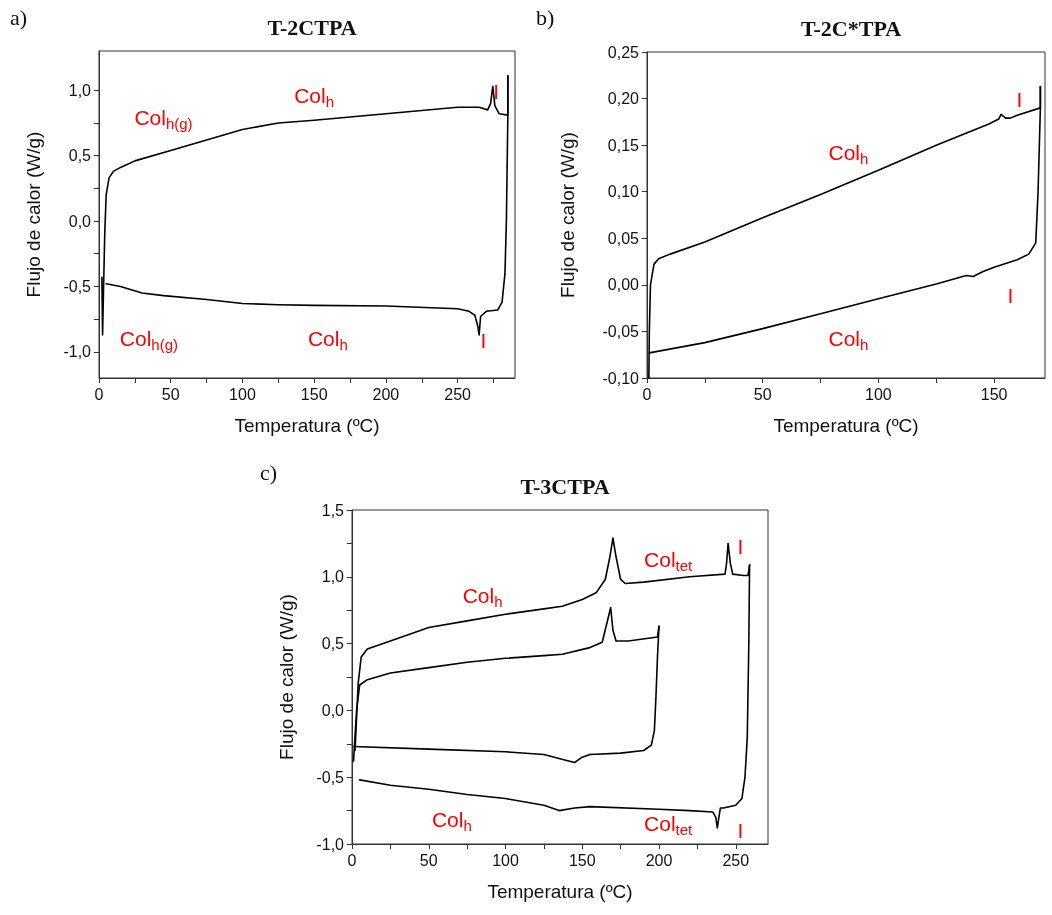 Image resolution: width=1052 pixels, height=915 pixels. I want to click on y-tick-label: 0,25, so click(623, 52).